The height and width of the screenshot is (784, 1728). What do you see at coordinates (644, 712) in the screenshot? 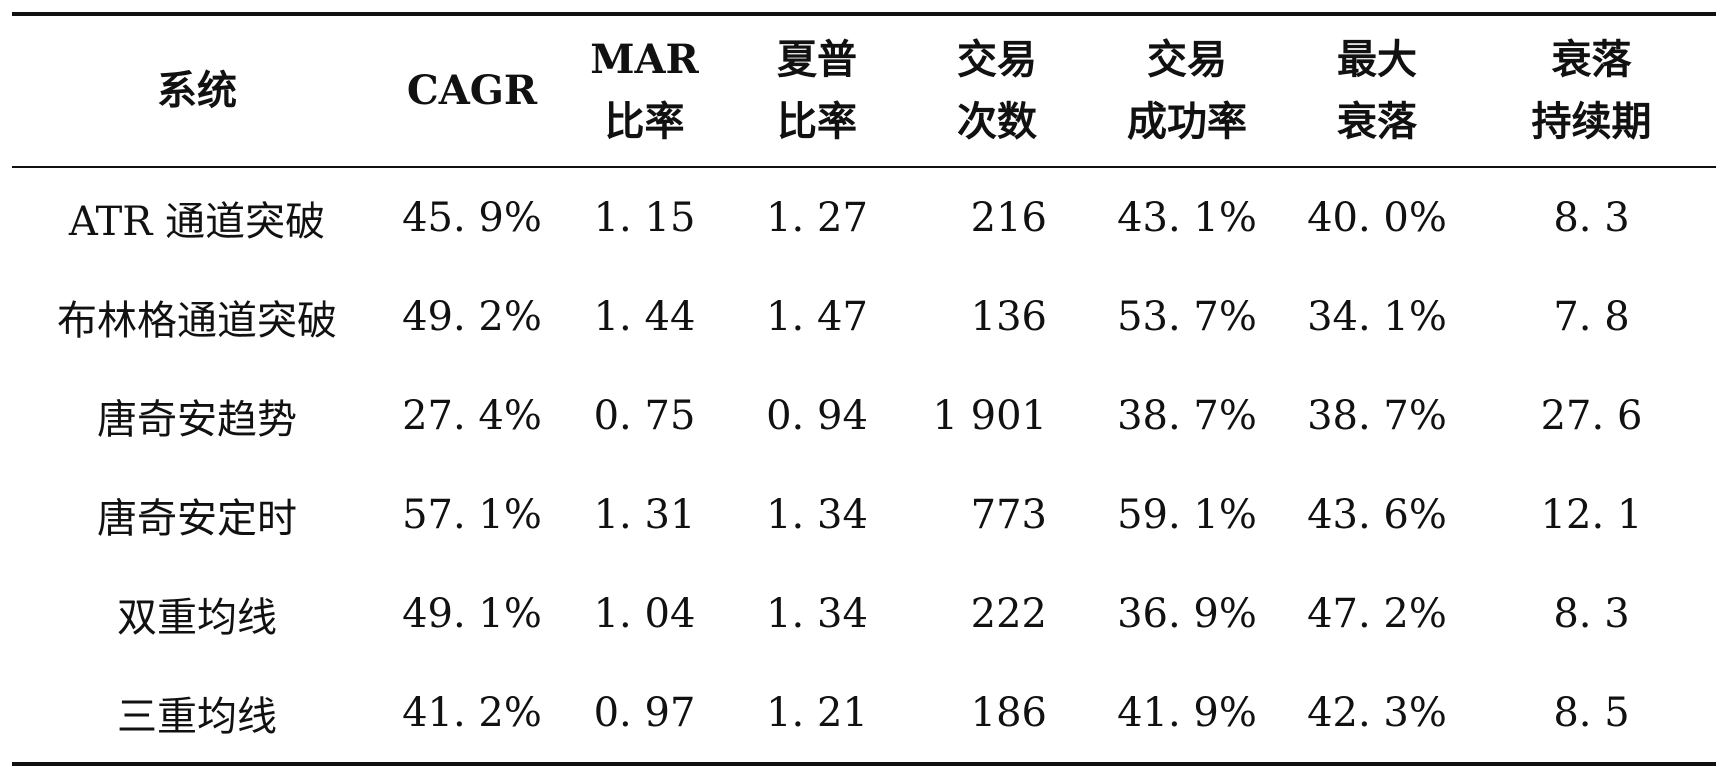
I see `mar-ratio-cell: 0. 97` at bounding box center [644, 712].